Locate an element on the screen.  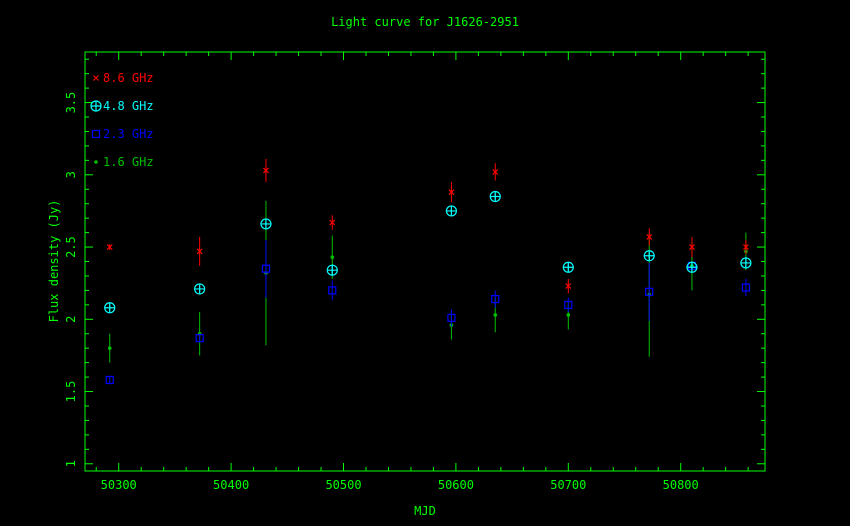
y-tick-label: 2 is located at coordinates (71, 319).